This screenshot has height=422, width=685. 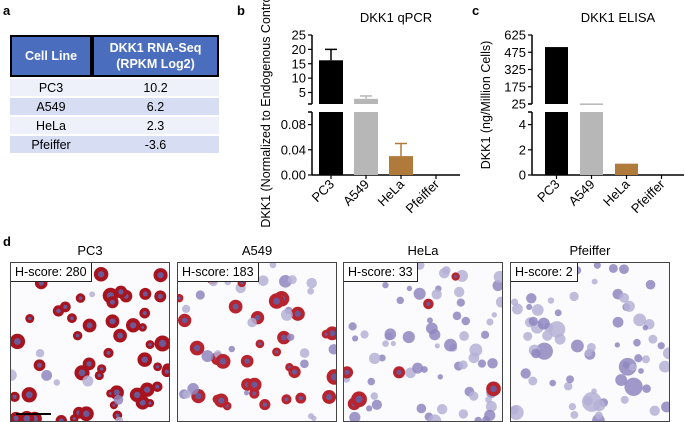 What do you see at coordinates (90, 250) in the screenshot?
I see `ihc-title-pc3: PC3` at bounding box center [90, 250].